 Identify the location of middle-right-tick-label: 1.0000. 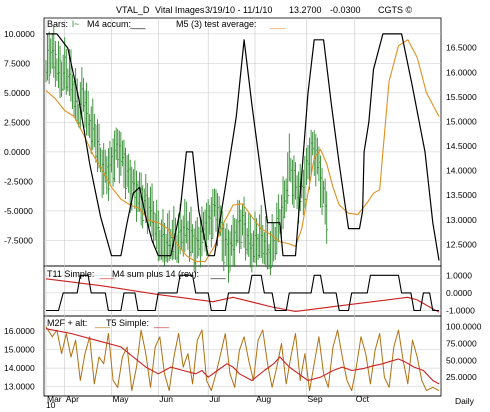
(459, 275).